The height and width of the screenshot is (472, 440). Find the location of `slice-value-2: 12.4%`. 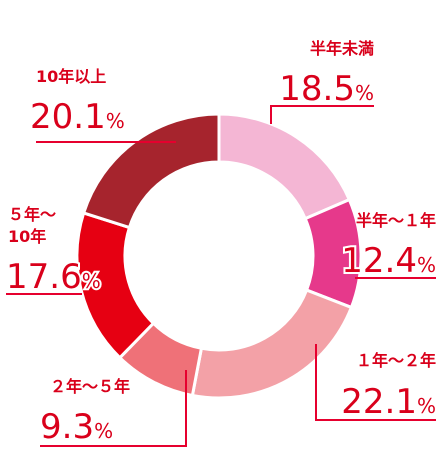

slice-value-2: 12.4% is located at coordinates (388, 261).